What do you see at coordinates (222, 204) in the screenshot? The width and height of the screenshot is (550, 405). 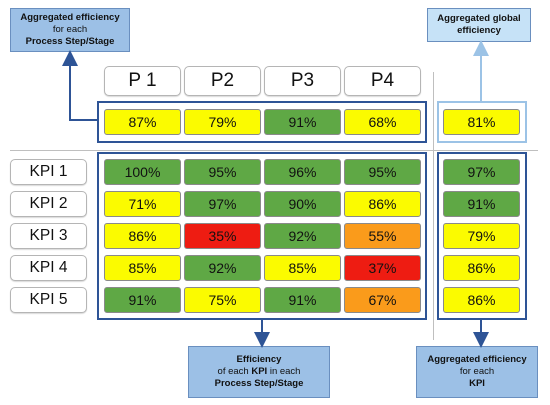 I see `kpi-2-step-2-cell: 97%` at bounding box center [222, 204].